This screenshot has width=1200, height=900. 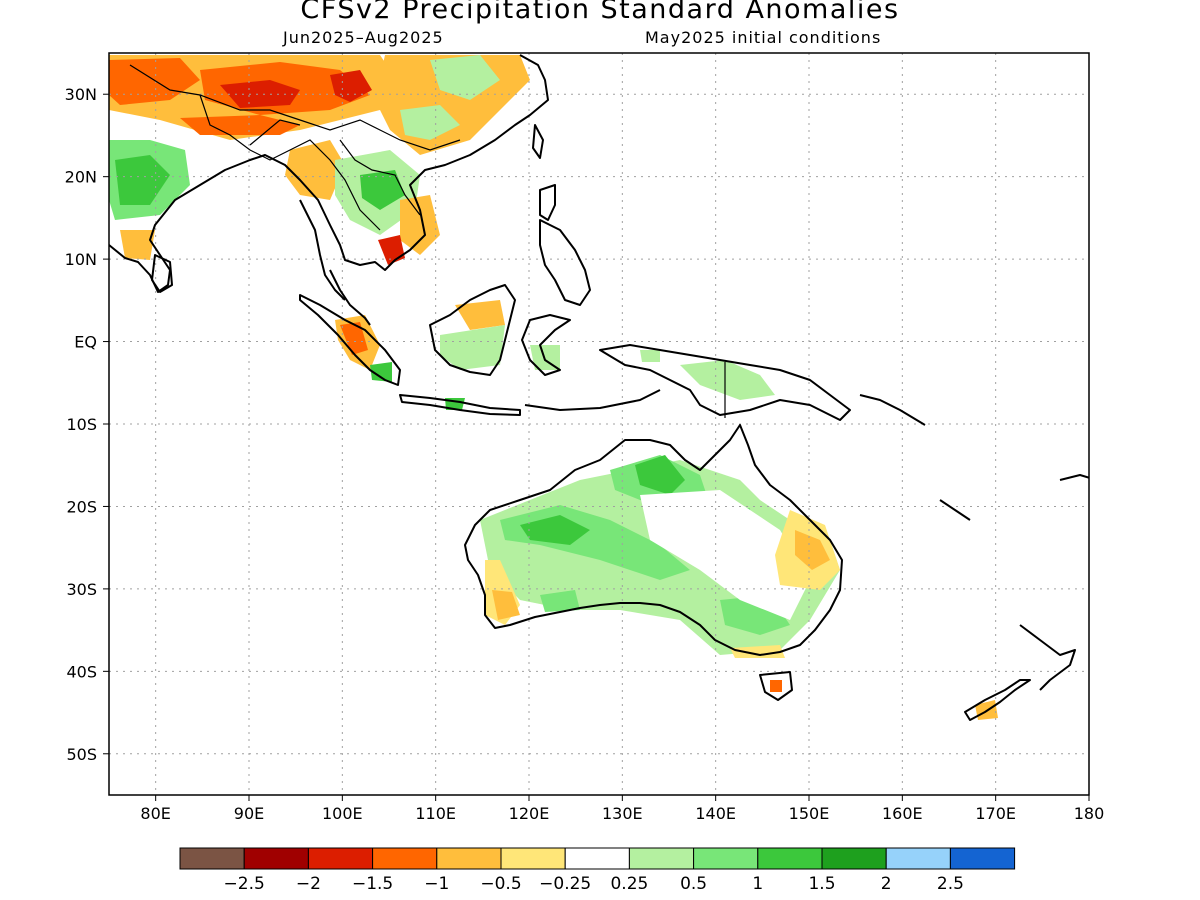 What do you see at coordinates (902, 813) in the screenshot?
I see `x-tick-label: 160E` at bounding box center [902, 813].